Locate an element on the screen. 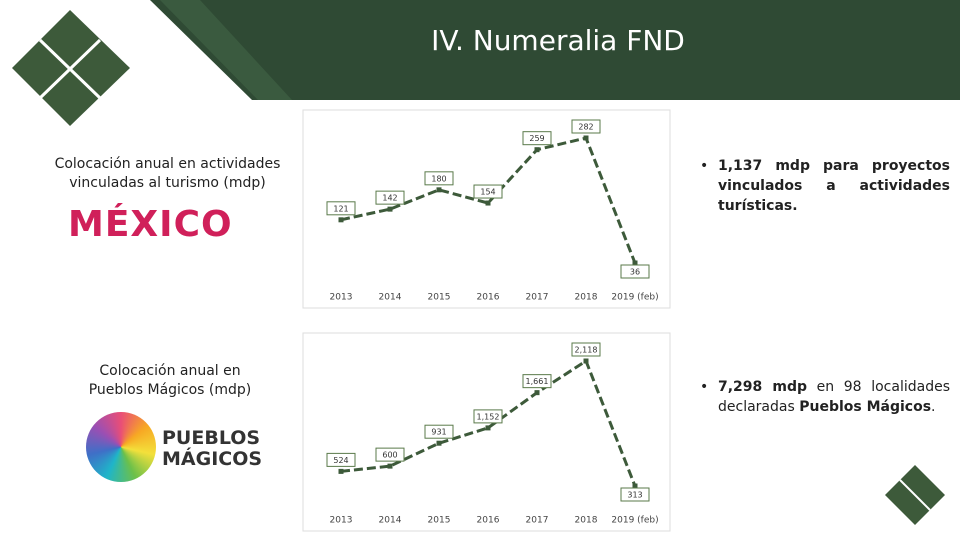 This screenshot has width=960, height=540. data-label: 259 is located at coordinates (536, 138).